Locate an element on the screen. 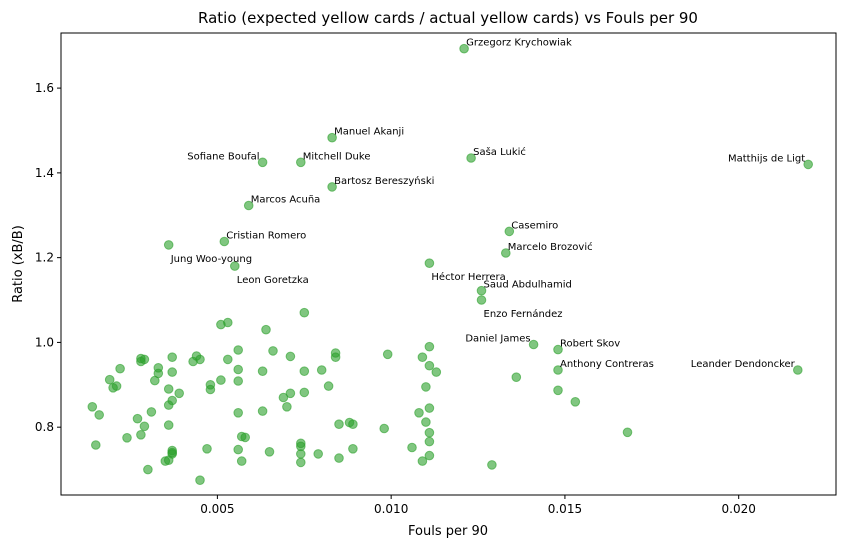 This screenshot has width=846, height=547. y-tick-label: 1.2 is located at coordinates (44, 258).